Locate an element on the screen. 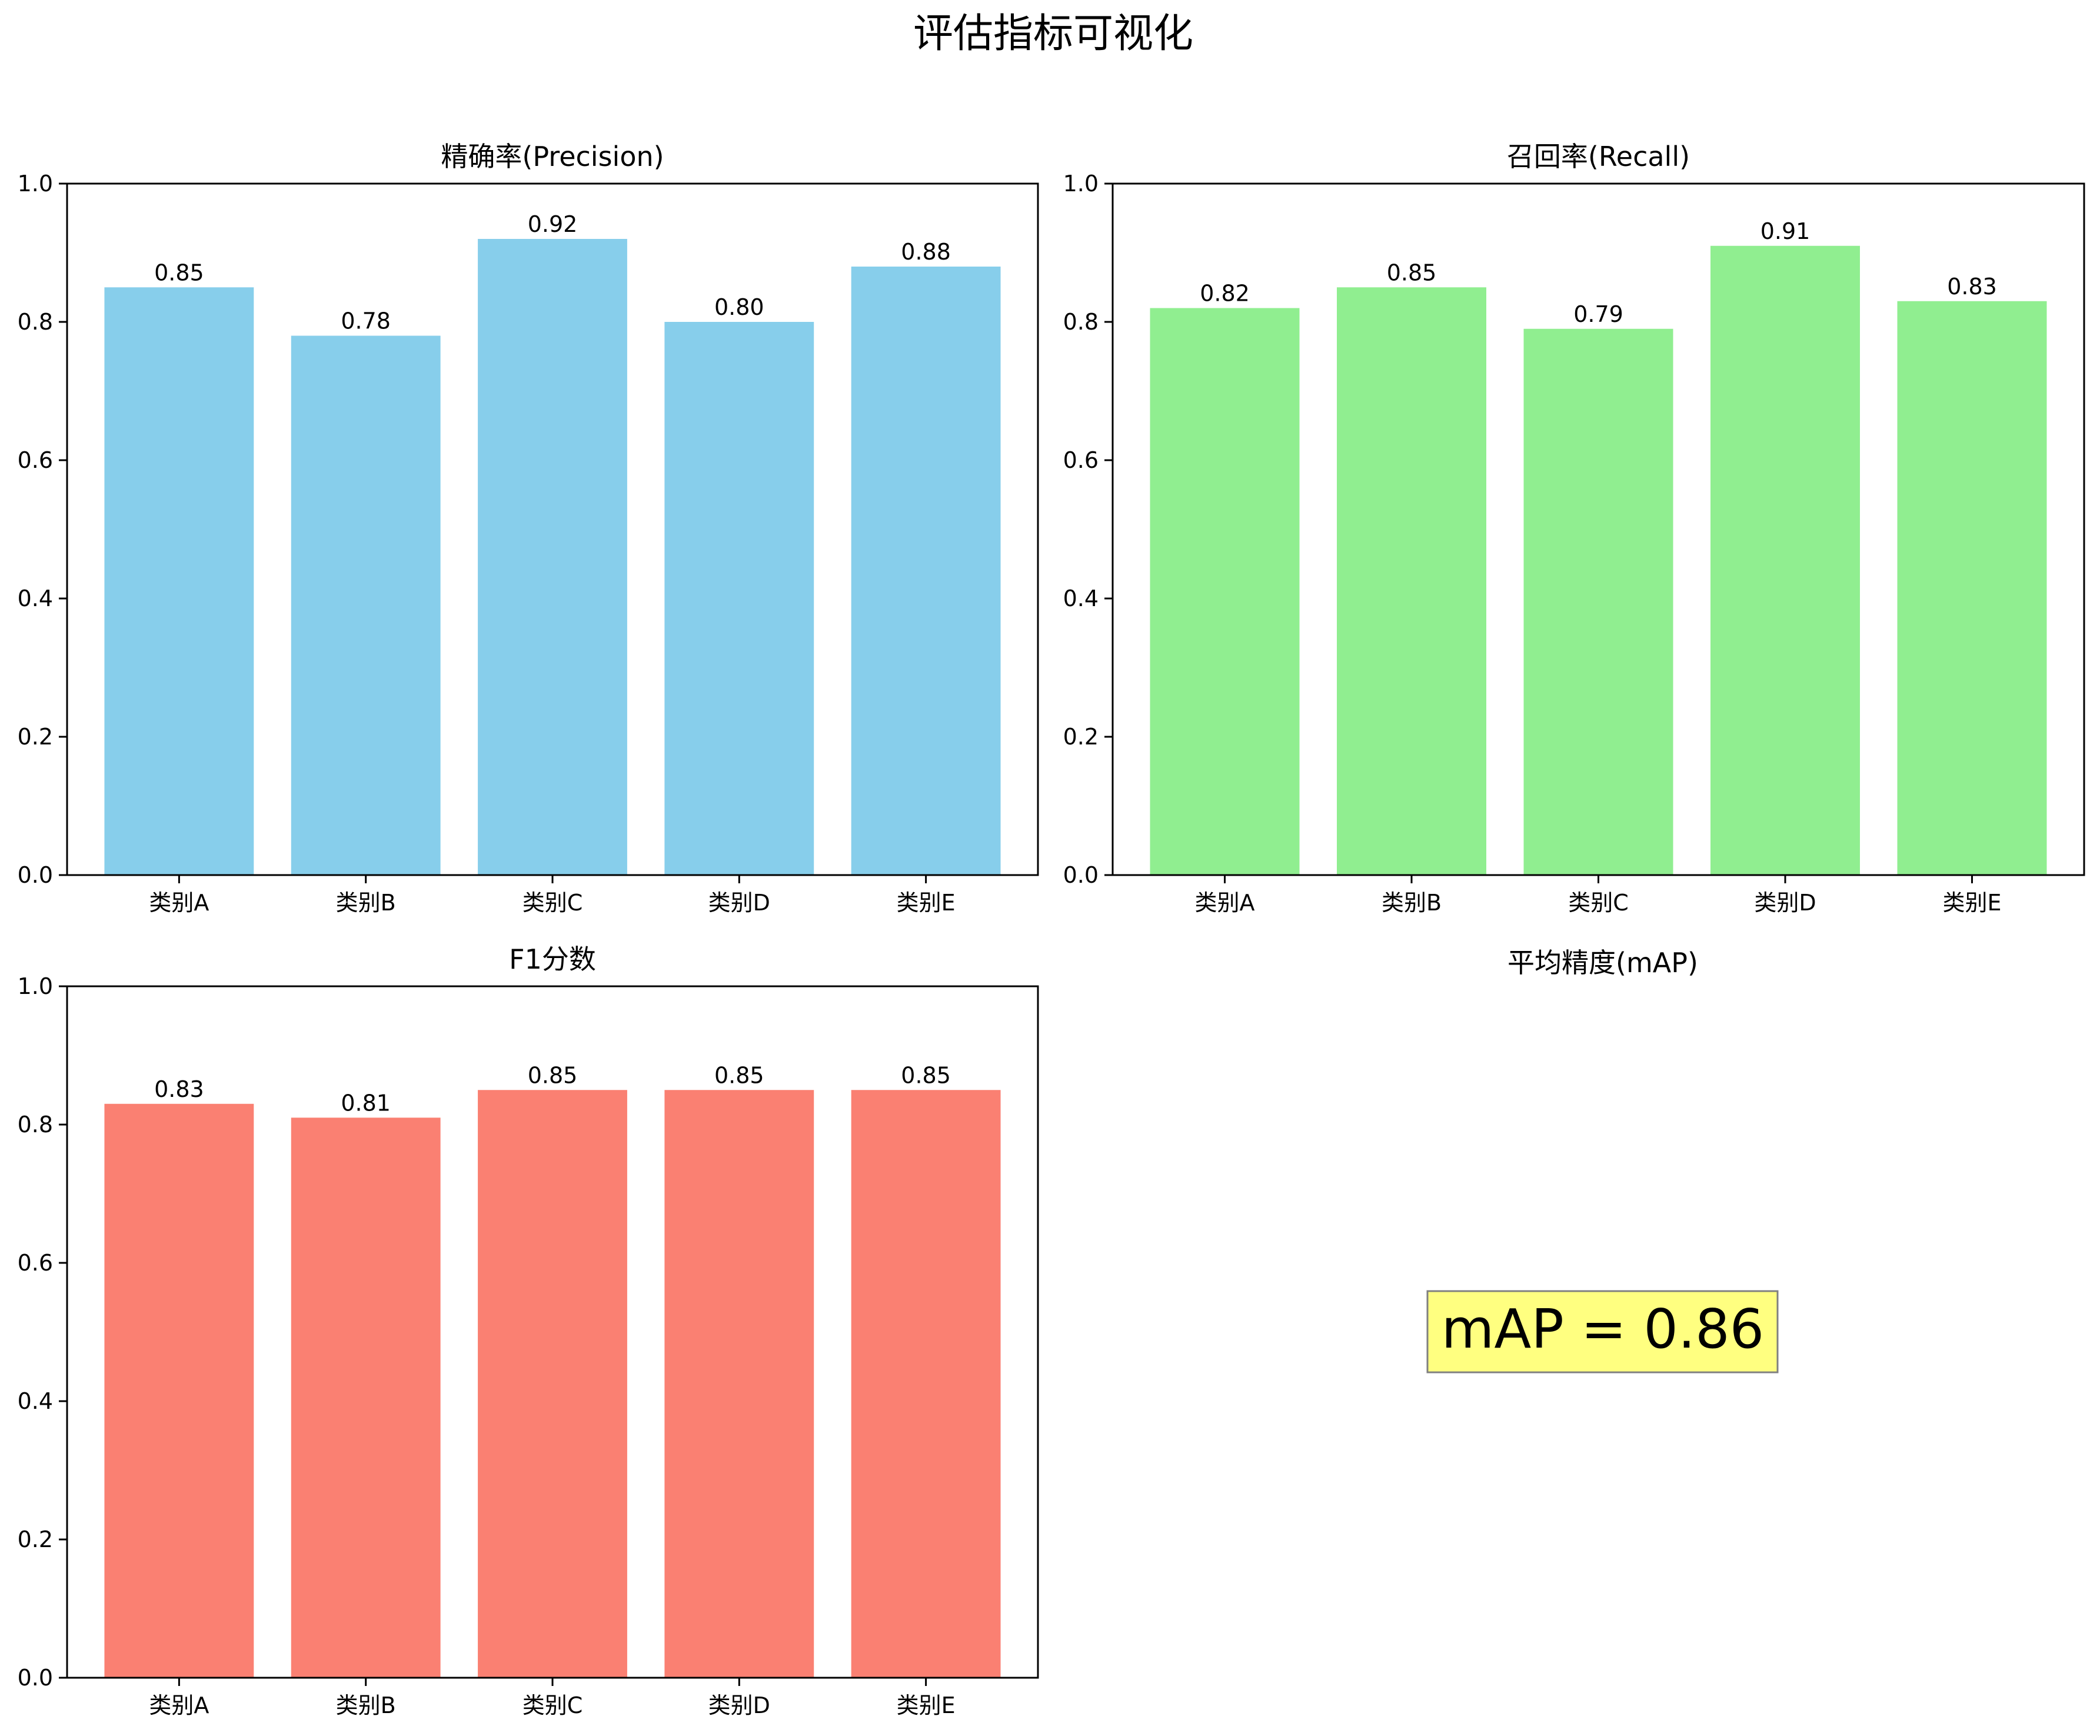  recall-y-tick-label: 0.4 is located at coordinates (1081, 599).